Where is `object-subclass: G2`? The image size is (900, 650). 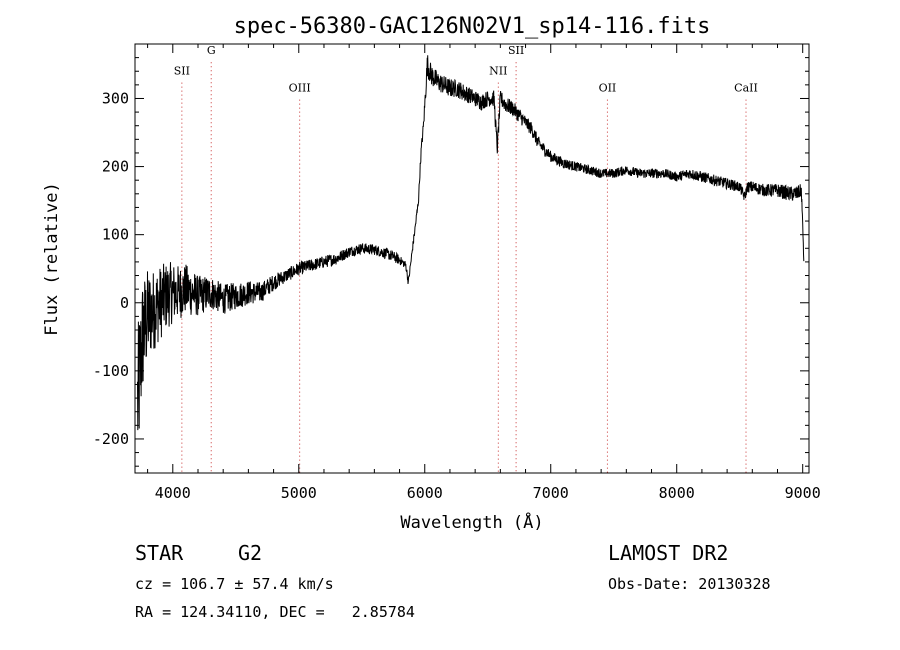 object-subclass: G2 is located at coordinates (250, 553).